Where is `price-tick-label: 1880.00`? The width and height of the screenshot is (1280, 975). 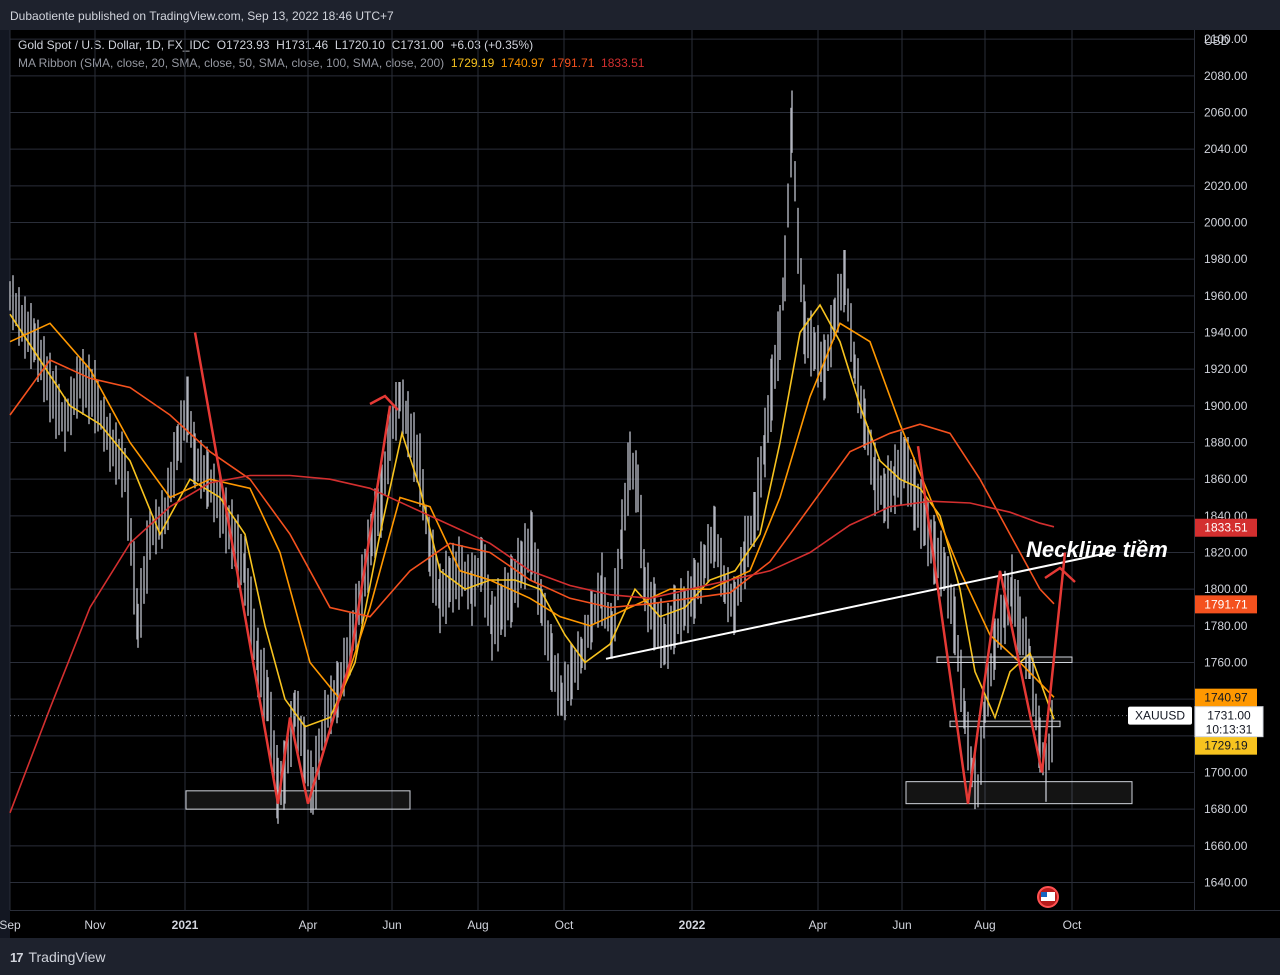
price-tick-label: 1880.00 is located at coordinates (1226, 443).